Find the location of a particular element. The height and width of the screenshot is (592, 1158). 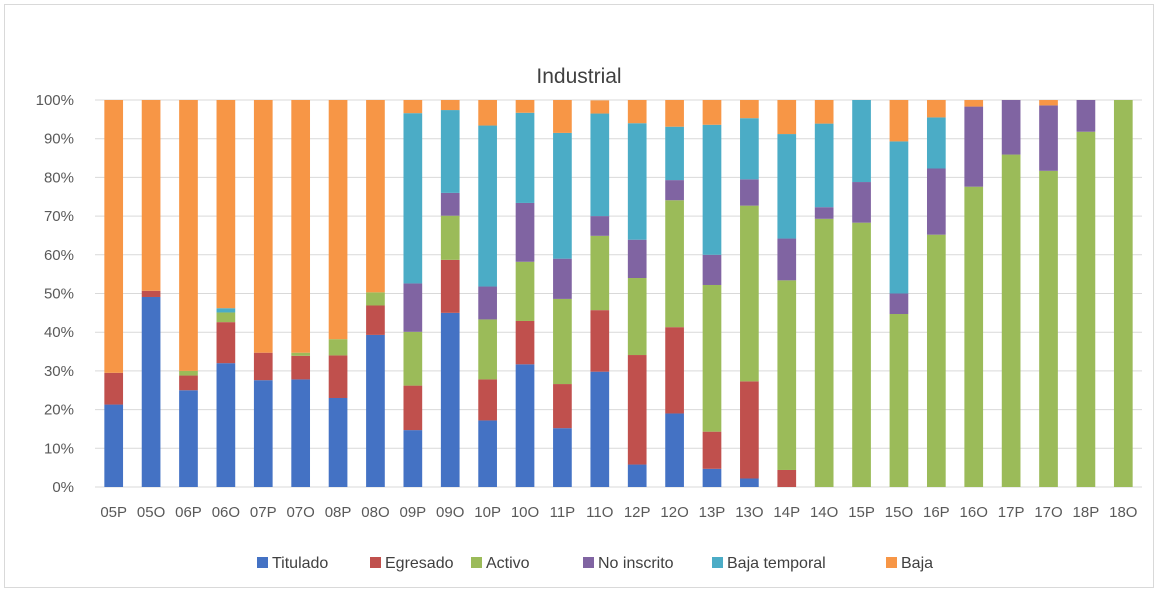

x-tick-label: 16P is located at coordinates (936, 512).